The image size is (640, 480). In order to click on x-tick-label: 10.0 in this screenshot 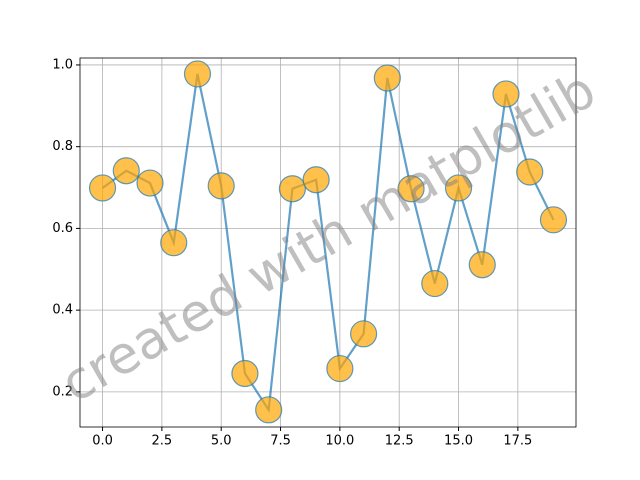, I will do `click(339, 441)`.